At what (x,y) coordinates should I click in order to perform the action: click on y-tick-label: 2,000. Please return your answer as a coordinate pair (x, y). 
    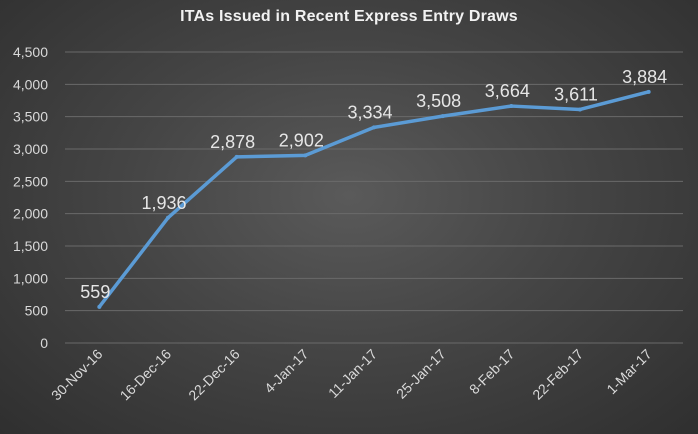
    Looking at the image, I should click on (30, 214).